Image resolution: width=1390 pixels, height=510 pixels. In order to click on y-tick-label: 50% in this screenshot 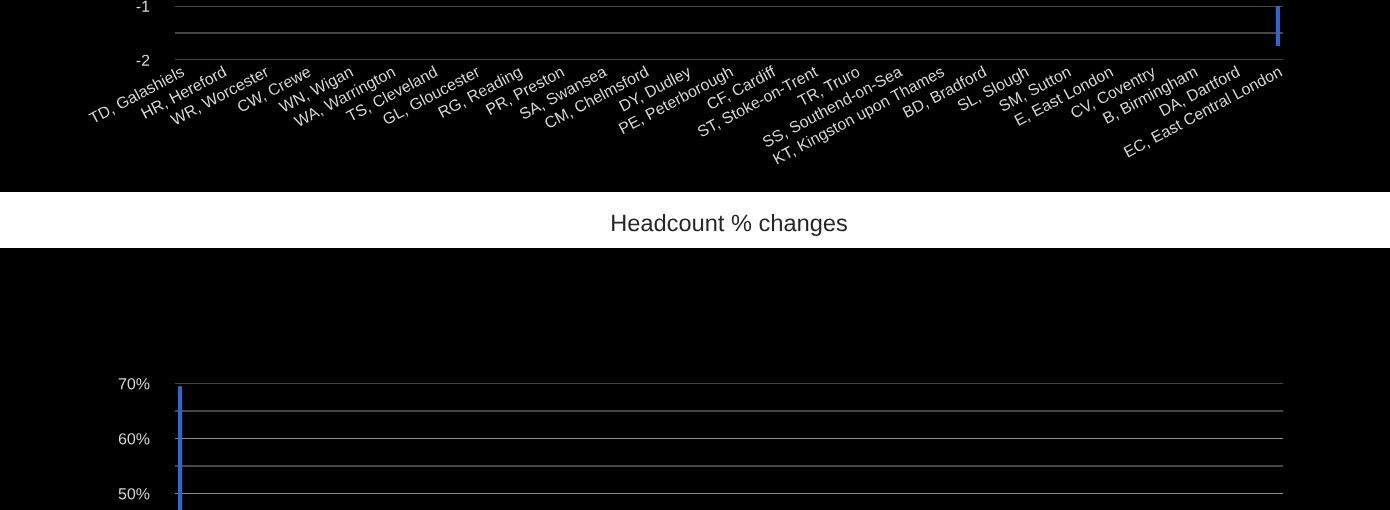, I will do `click(134, 494)`.